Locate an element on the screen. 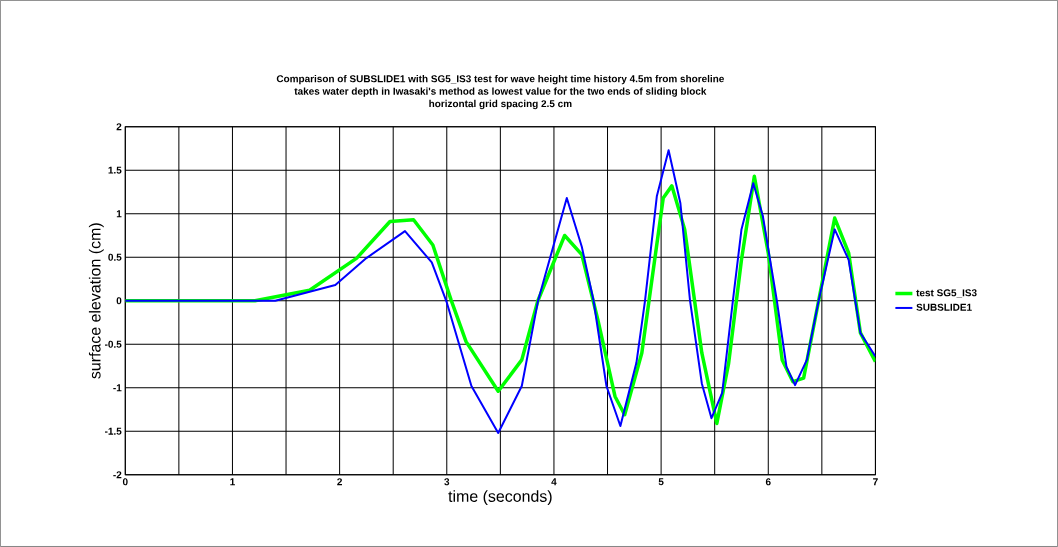 The height and width of the screenshot is (547, 1058). y-tick-label: 0.5 is located at coordinates (115, 257).